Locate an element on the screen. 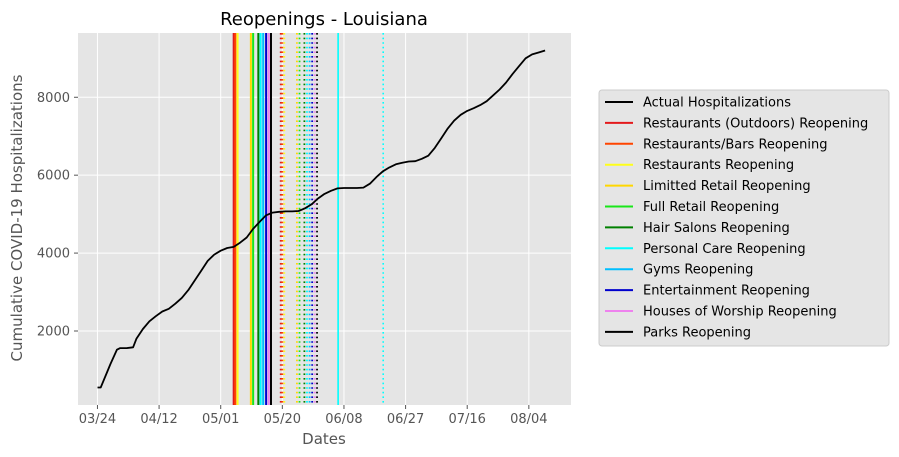 This screenshot has height=457, width=899. y-tick-label: 4000 is located at coordinates (53, 254).